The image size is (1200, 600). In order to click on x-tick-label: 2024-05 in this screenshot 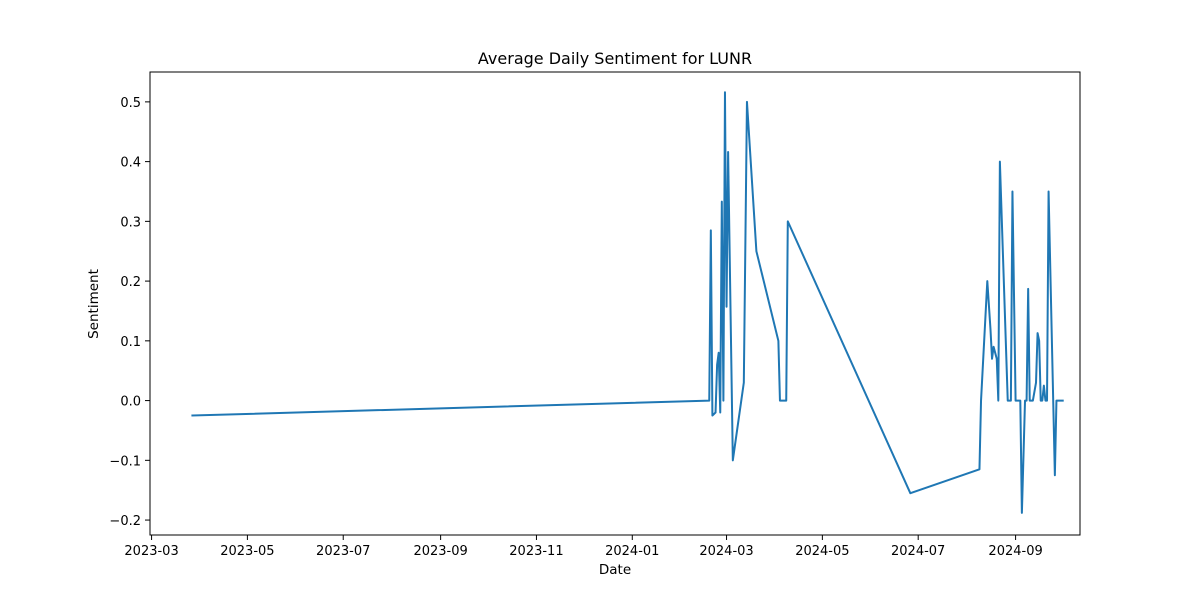, I will do `click(822, 551)`.